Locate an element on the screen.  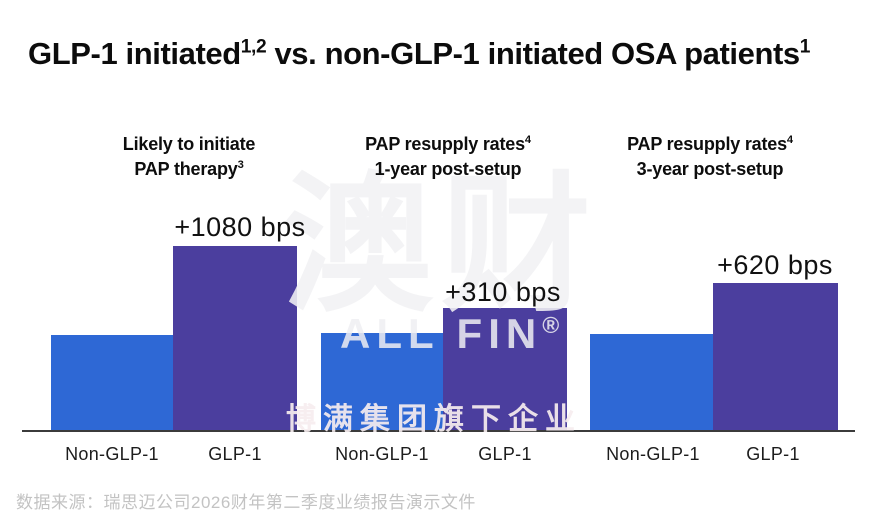
group1-header-line1: Likely to initiate is located at coordinates (189, 142).